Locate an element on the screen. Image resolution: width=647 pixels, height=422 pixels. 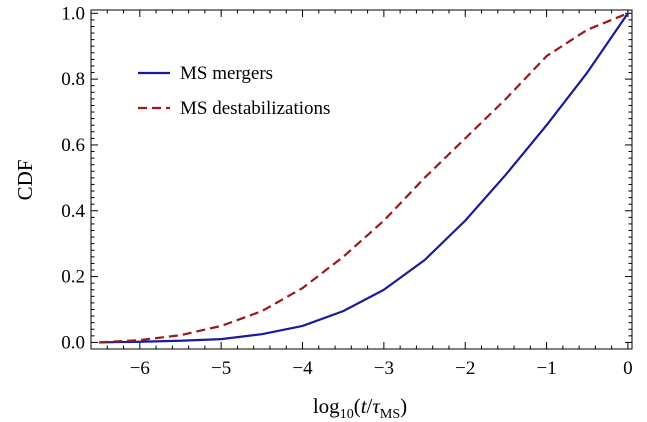
y-tick-label: 0.0 is located at coordinates (73, 342).